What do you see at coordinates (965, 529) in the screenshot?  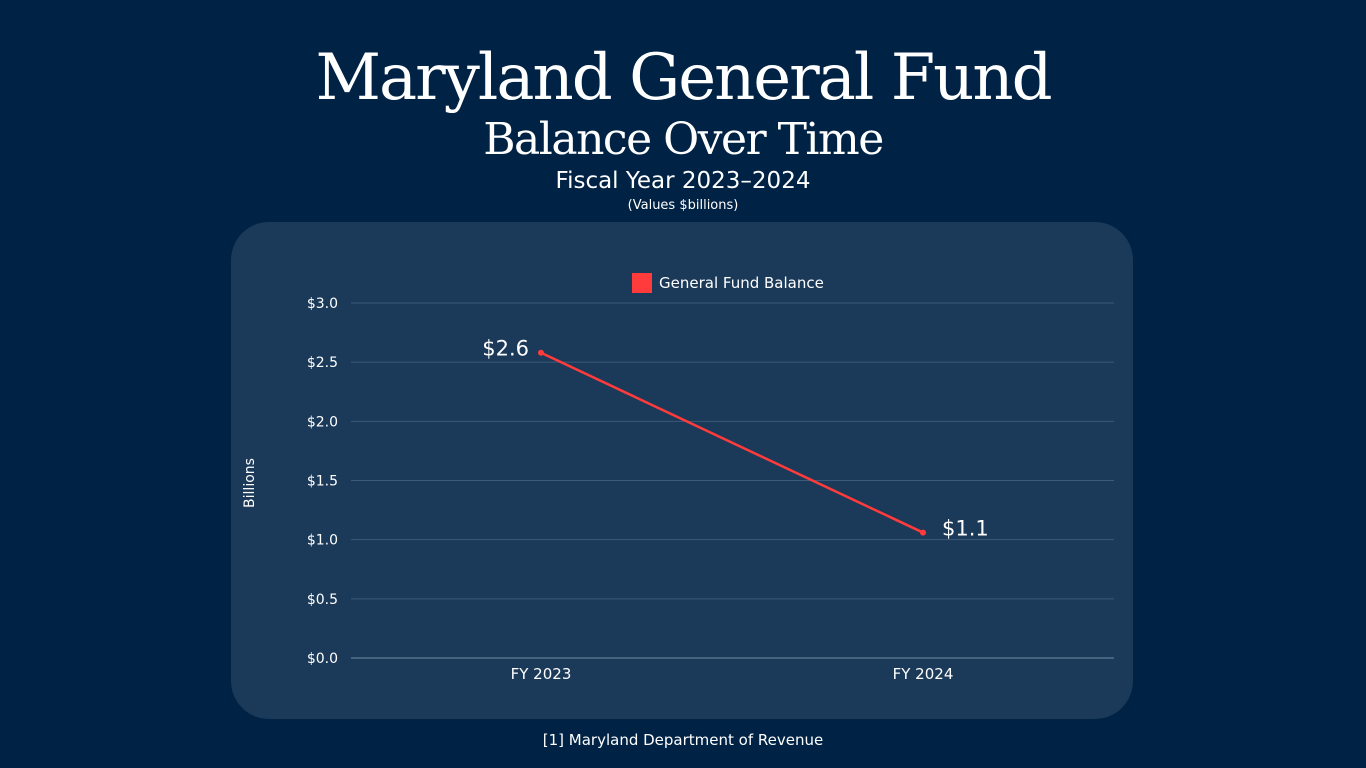 I see `data-label: $1.1` at bounding box center [965, 529].